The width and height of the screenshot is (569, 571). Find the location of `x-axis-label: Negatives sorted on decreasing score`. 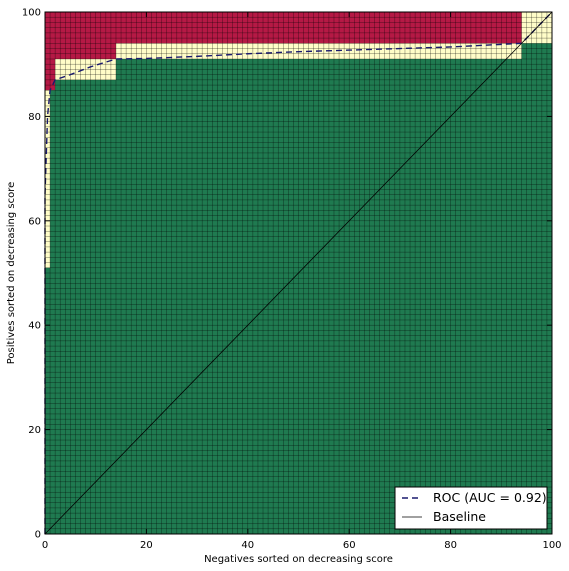

x-axis-label: Negatives sorted on decreasing score is located at coordinates (298, 559).